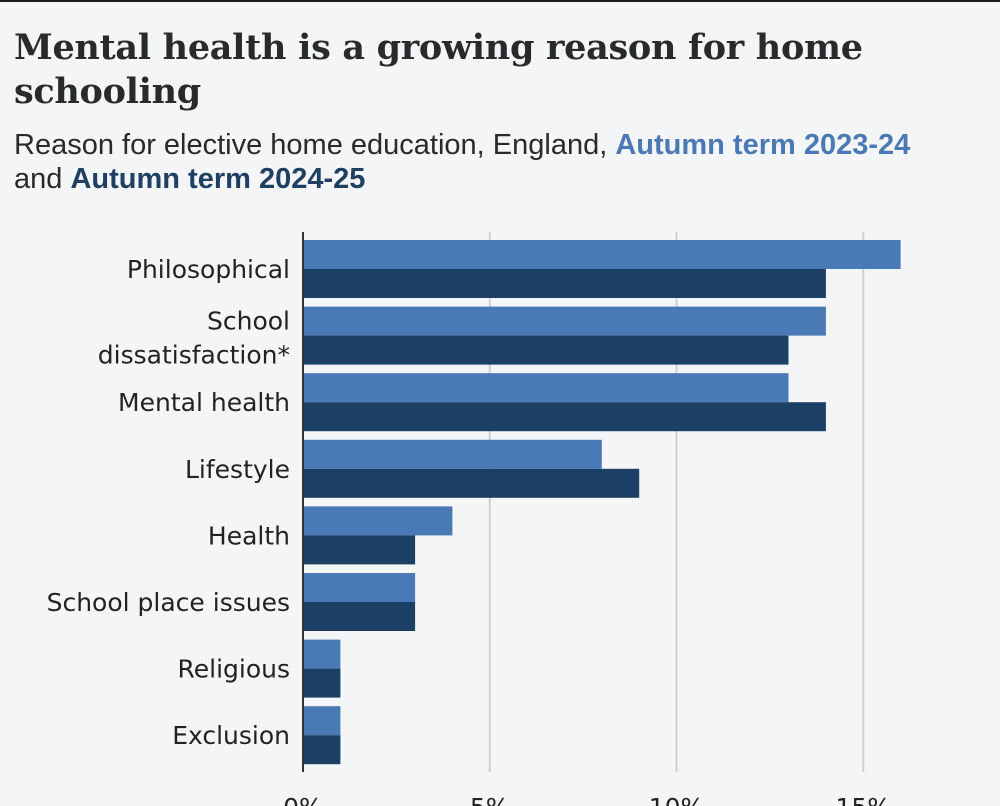 This screenshot has width=1000, height=806. Describe the element at coordinates (237, 469) in the screenshot. I see `category-label-3: Lifestyle` at that location.